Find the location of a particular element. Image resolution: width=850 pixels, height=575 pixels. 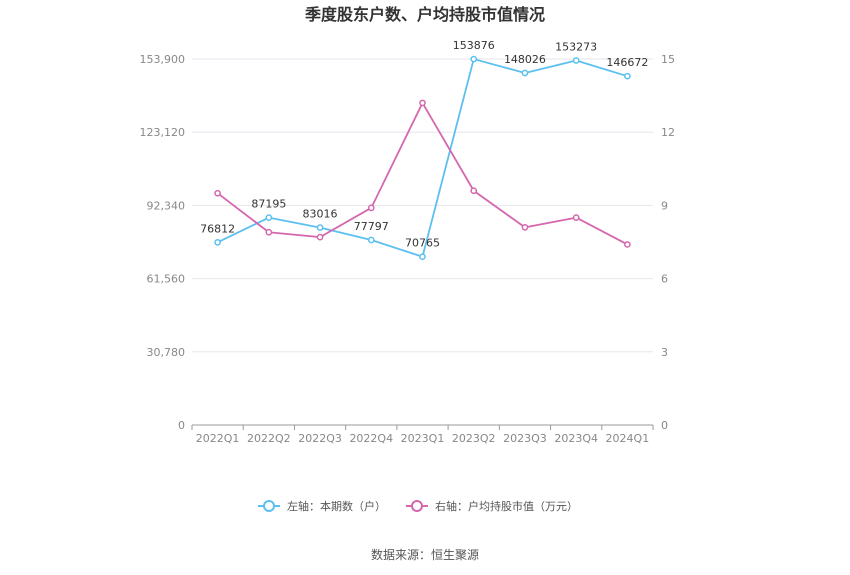

data-label: 148026 is located at coordinates (525, 59).